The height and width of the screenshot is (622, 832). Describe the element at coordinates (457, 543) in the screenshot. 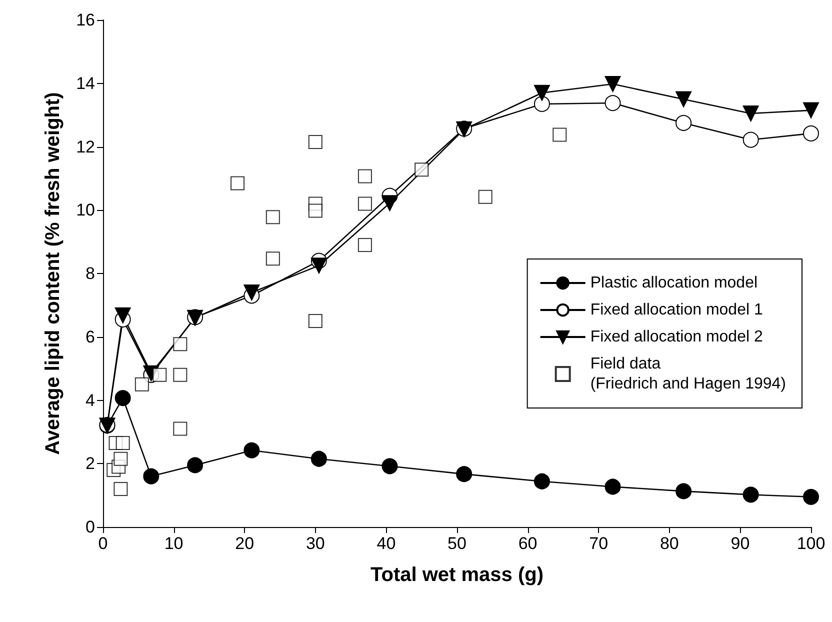

I see `x-tick-label: 50` at that location.